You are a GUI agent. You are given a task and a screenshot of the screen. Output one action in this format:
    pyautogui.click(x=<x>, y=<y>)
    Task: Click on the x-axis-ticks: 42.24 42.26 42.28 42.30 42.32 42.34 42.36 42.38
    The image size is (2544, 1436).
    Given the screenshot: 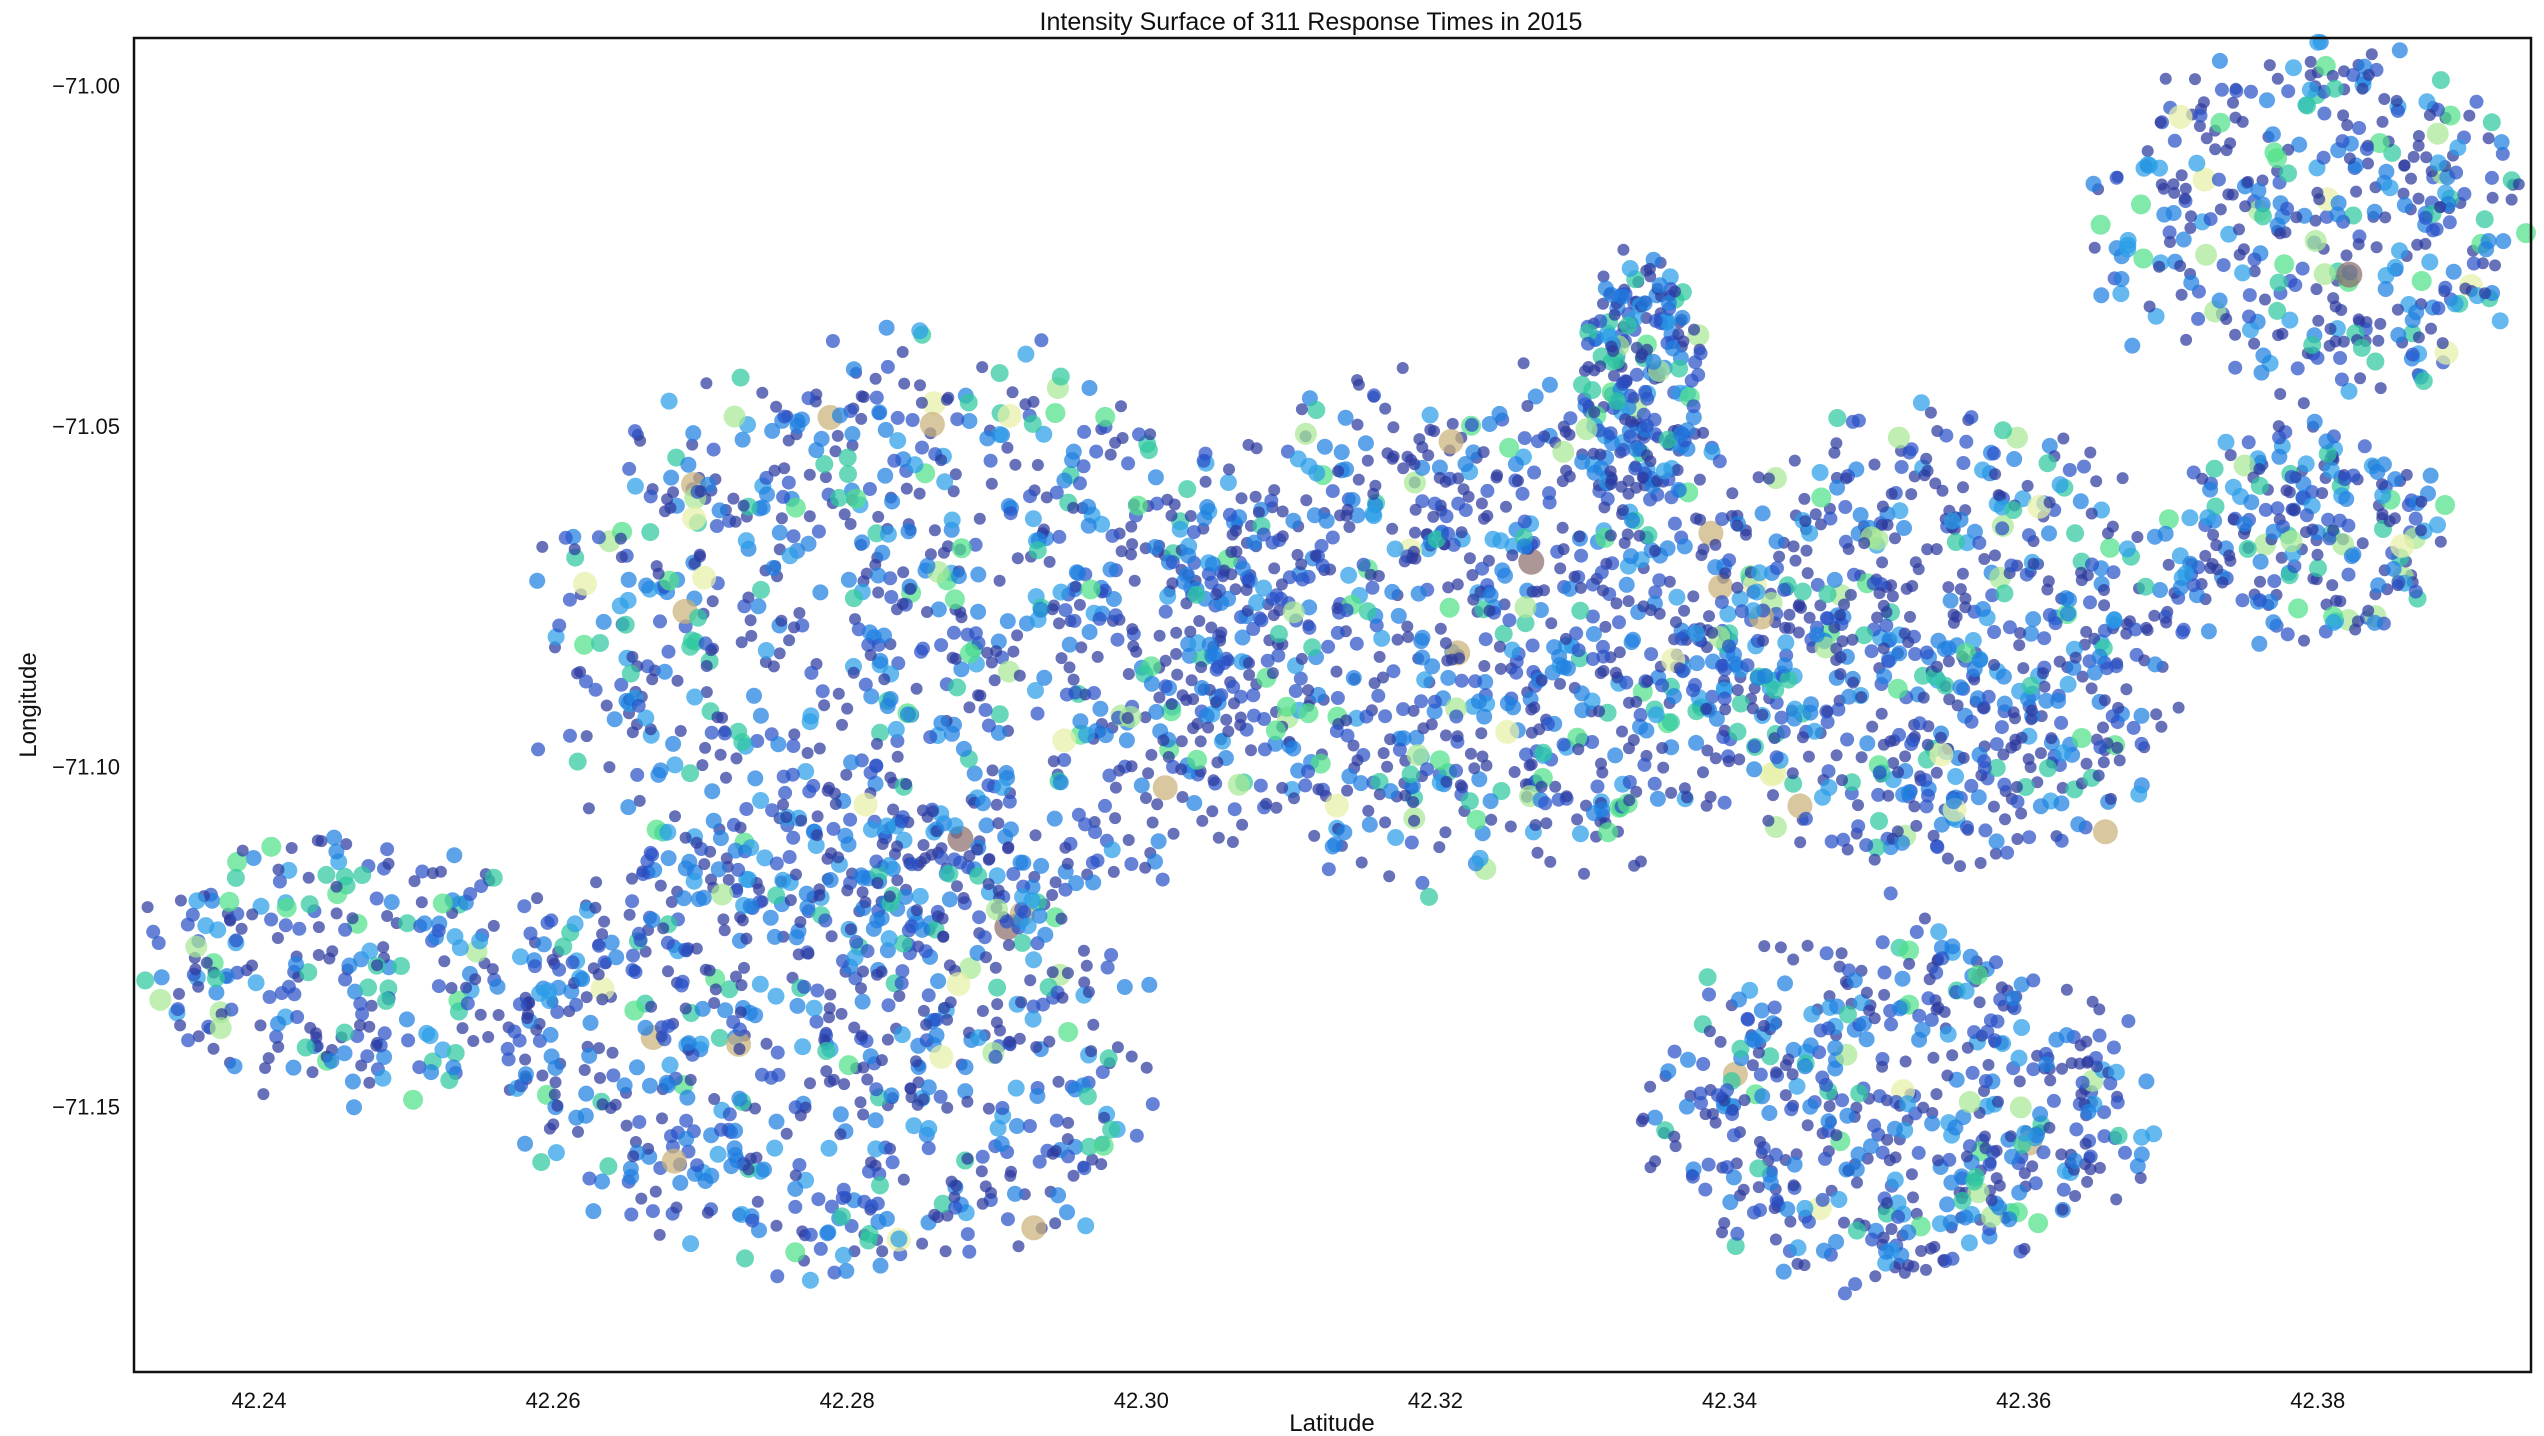 What is the action you would take?
    pyautogui.click(x=1288, y=1400)
    